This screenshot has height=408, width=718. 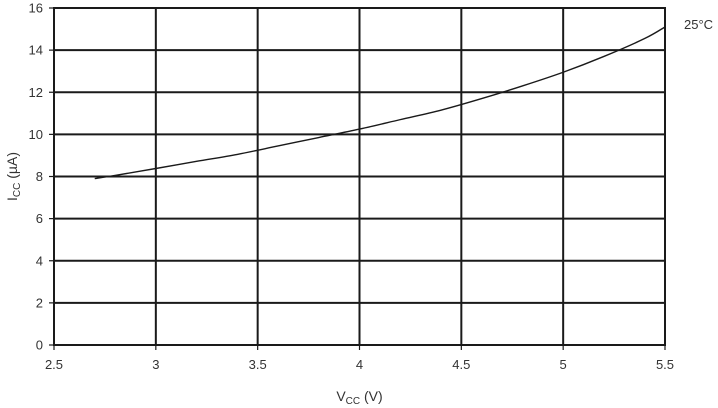 What do you see at coordinates (371, 396) in the screenshot?
I see `x-axis-label-unit: (V)` at bounding box center [371, 396].